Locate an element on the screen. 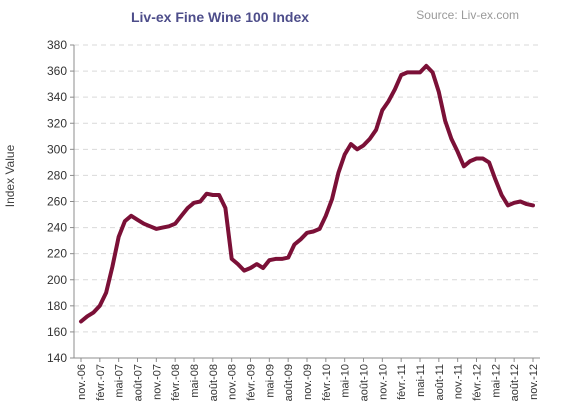  chart-title: Liv-ex Fine Wine 100 Index is located at coordinates (220, 17).